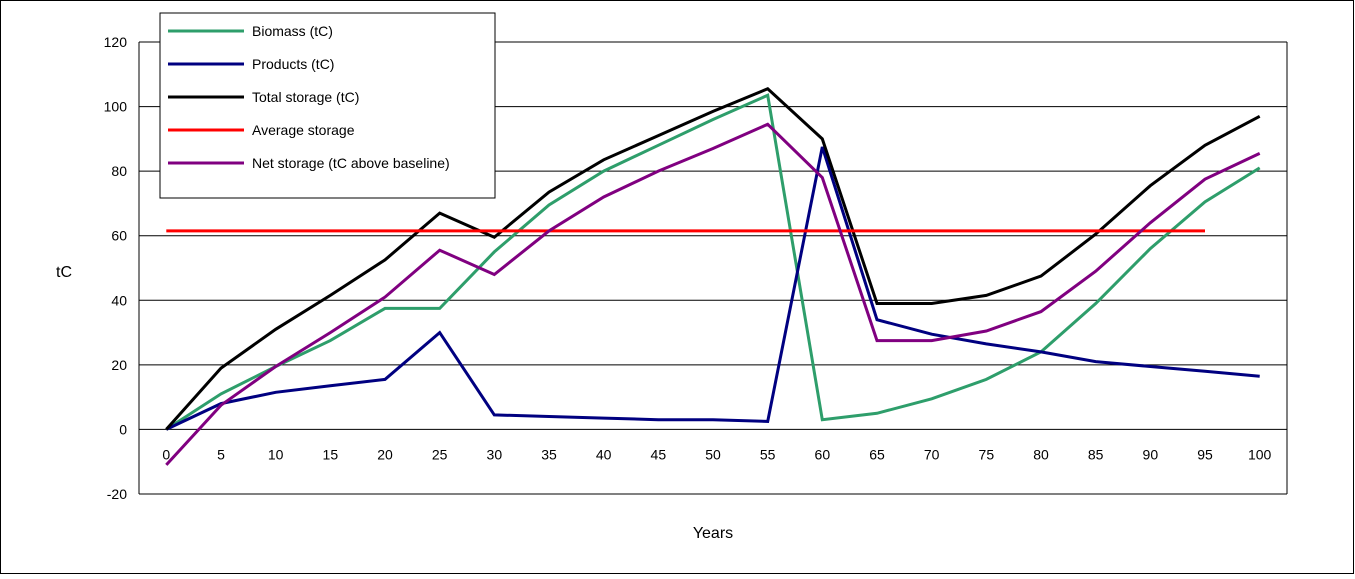 The height and width of the screenshot is (579, 1355). What do you see at coordinates (440, 454) in the screenshot?
I see `x-tick-label: 25` at bounding box center [440, 454].